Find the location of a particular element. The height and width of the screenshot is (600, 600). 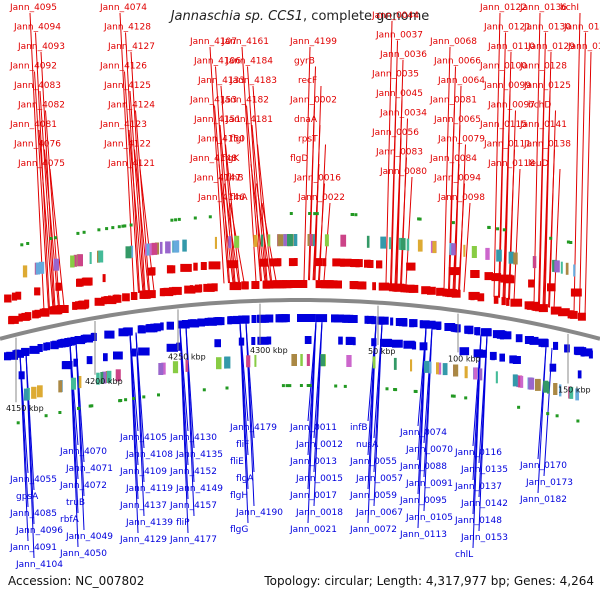

kbp-label: 4250 kbp is located at coordinates (187, 356).